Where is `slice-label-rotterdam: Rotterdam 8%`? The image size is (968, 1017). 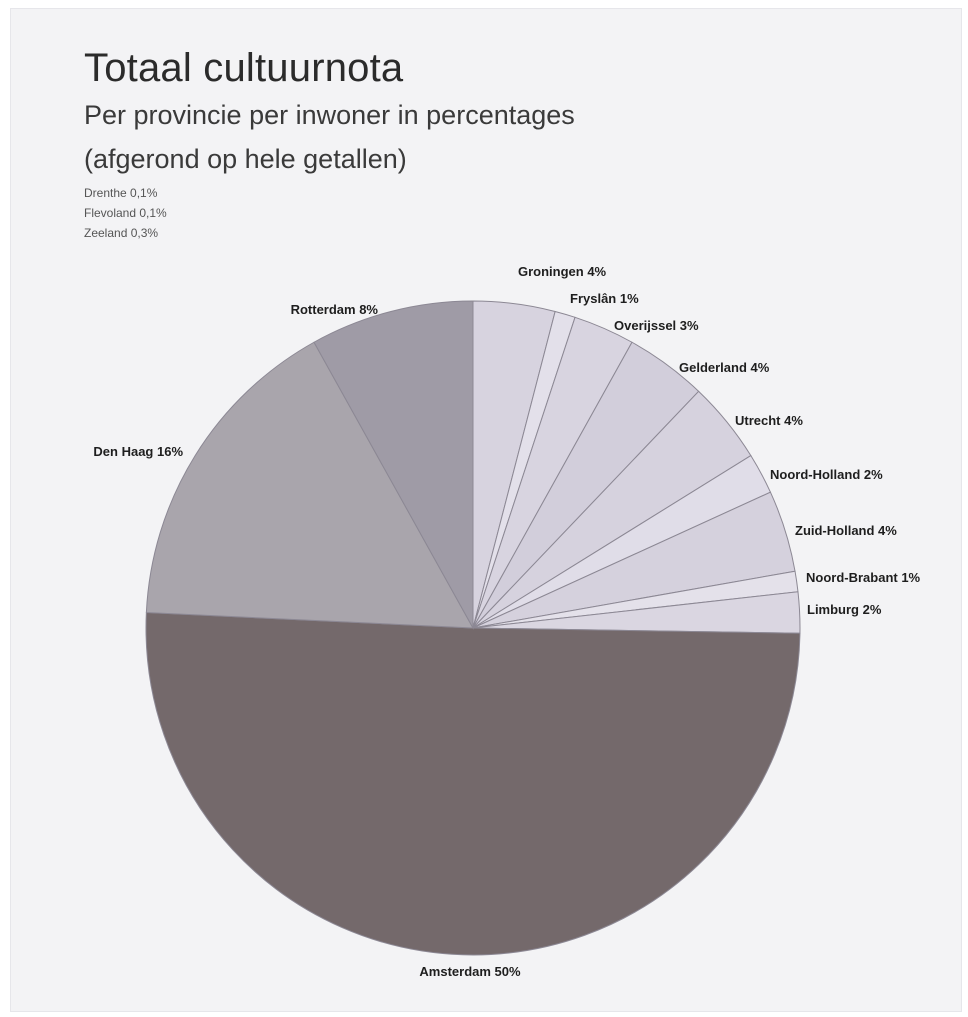
slice-label-rotterdam: Rotterdam 8% is located at coordinates (335, 309).